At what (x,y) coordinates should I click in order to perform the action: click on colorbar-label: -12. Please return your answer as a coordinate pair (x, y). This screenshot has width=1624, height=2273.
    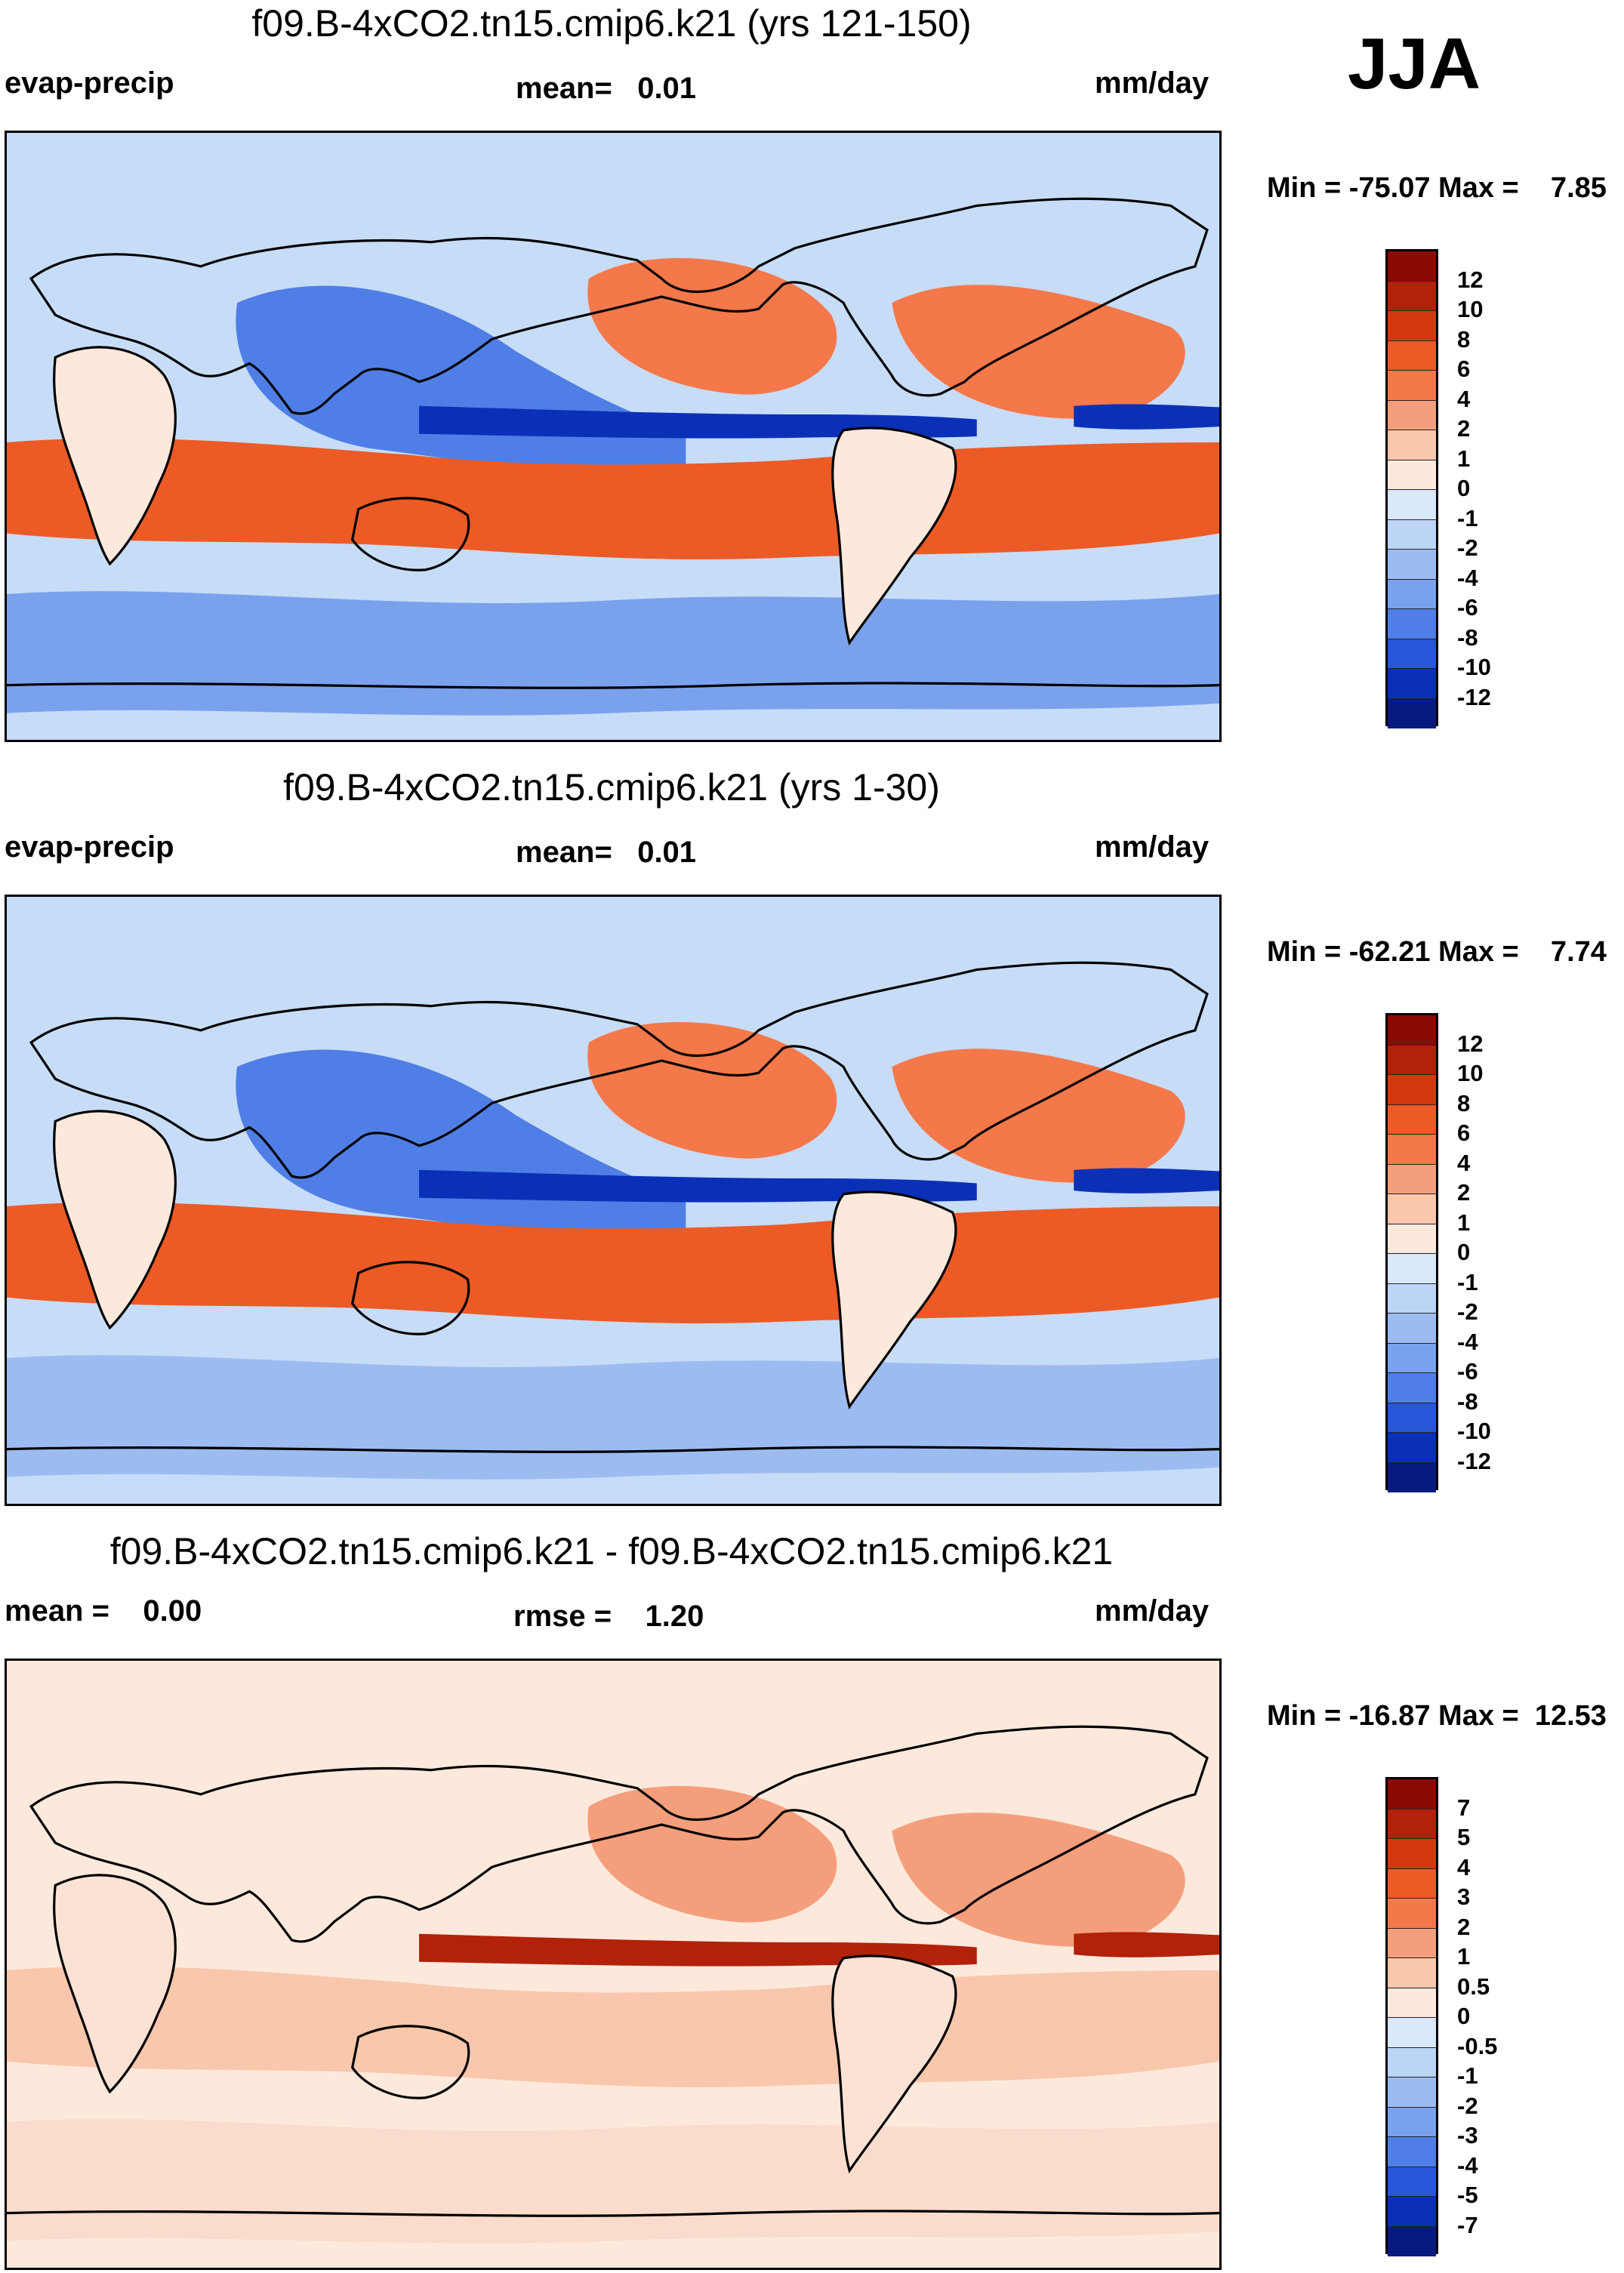
    Looking at the image, I should click on (1474, 1460).